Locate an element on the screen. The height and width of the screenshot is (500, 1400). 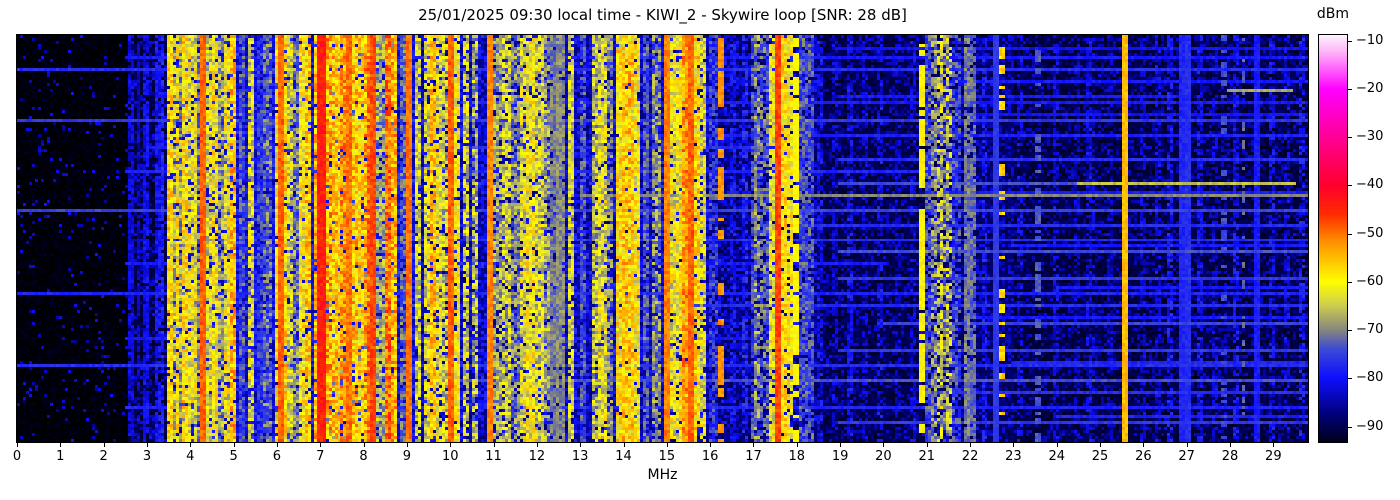
x-tick-label: 9 is located at coordinates (407, 456).